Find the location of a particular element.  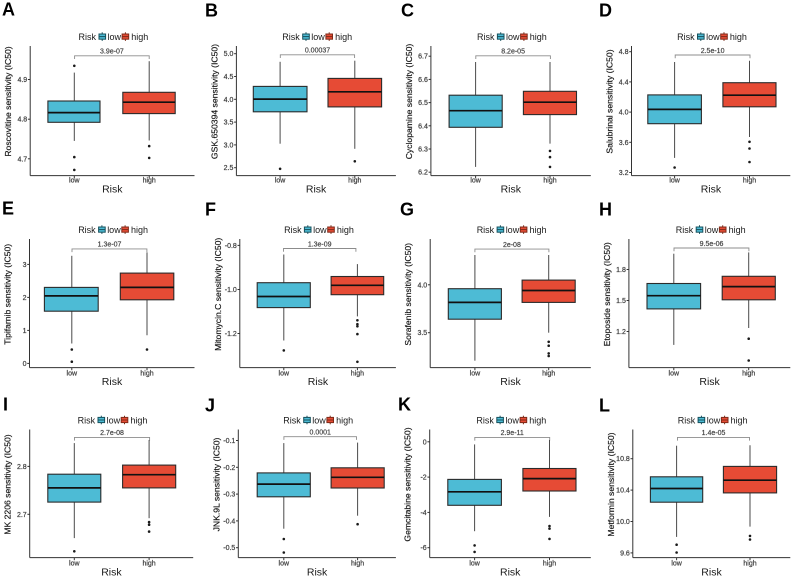

svg-text: 3.6 is located at coordinates (624, 143).